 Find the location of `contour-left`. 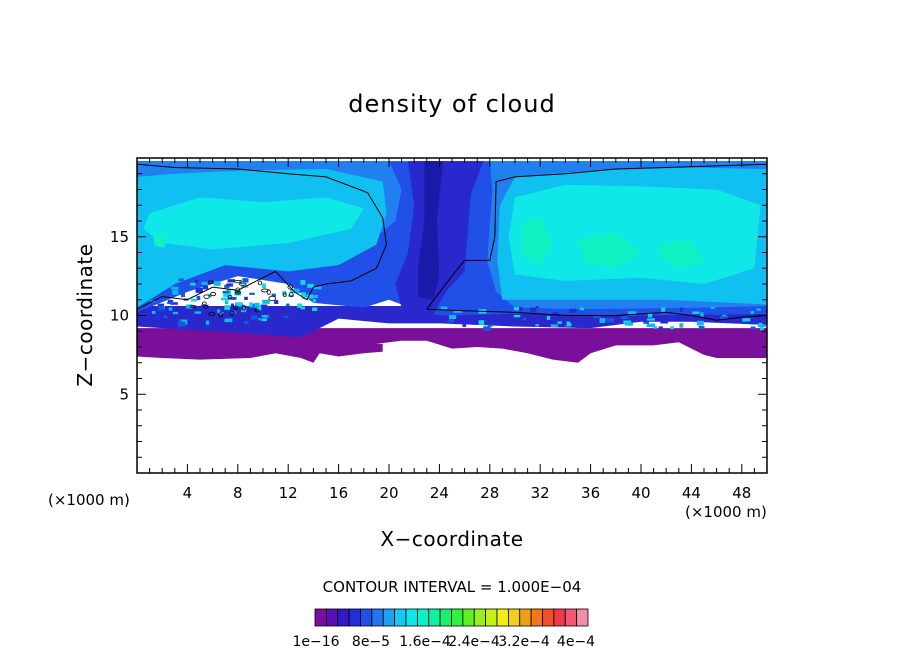

contour-left is located at coordinates (262, 236).